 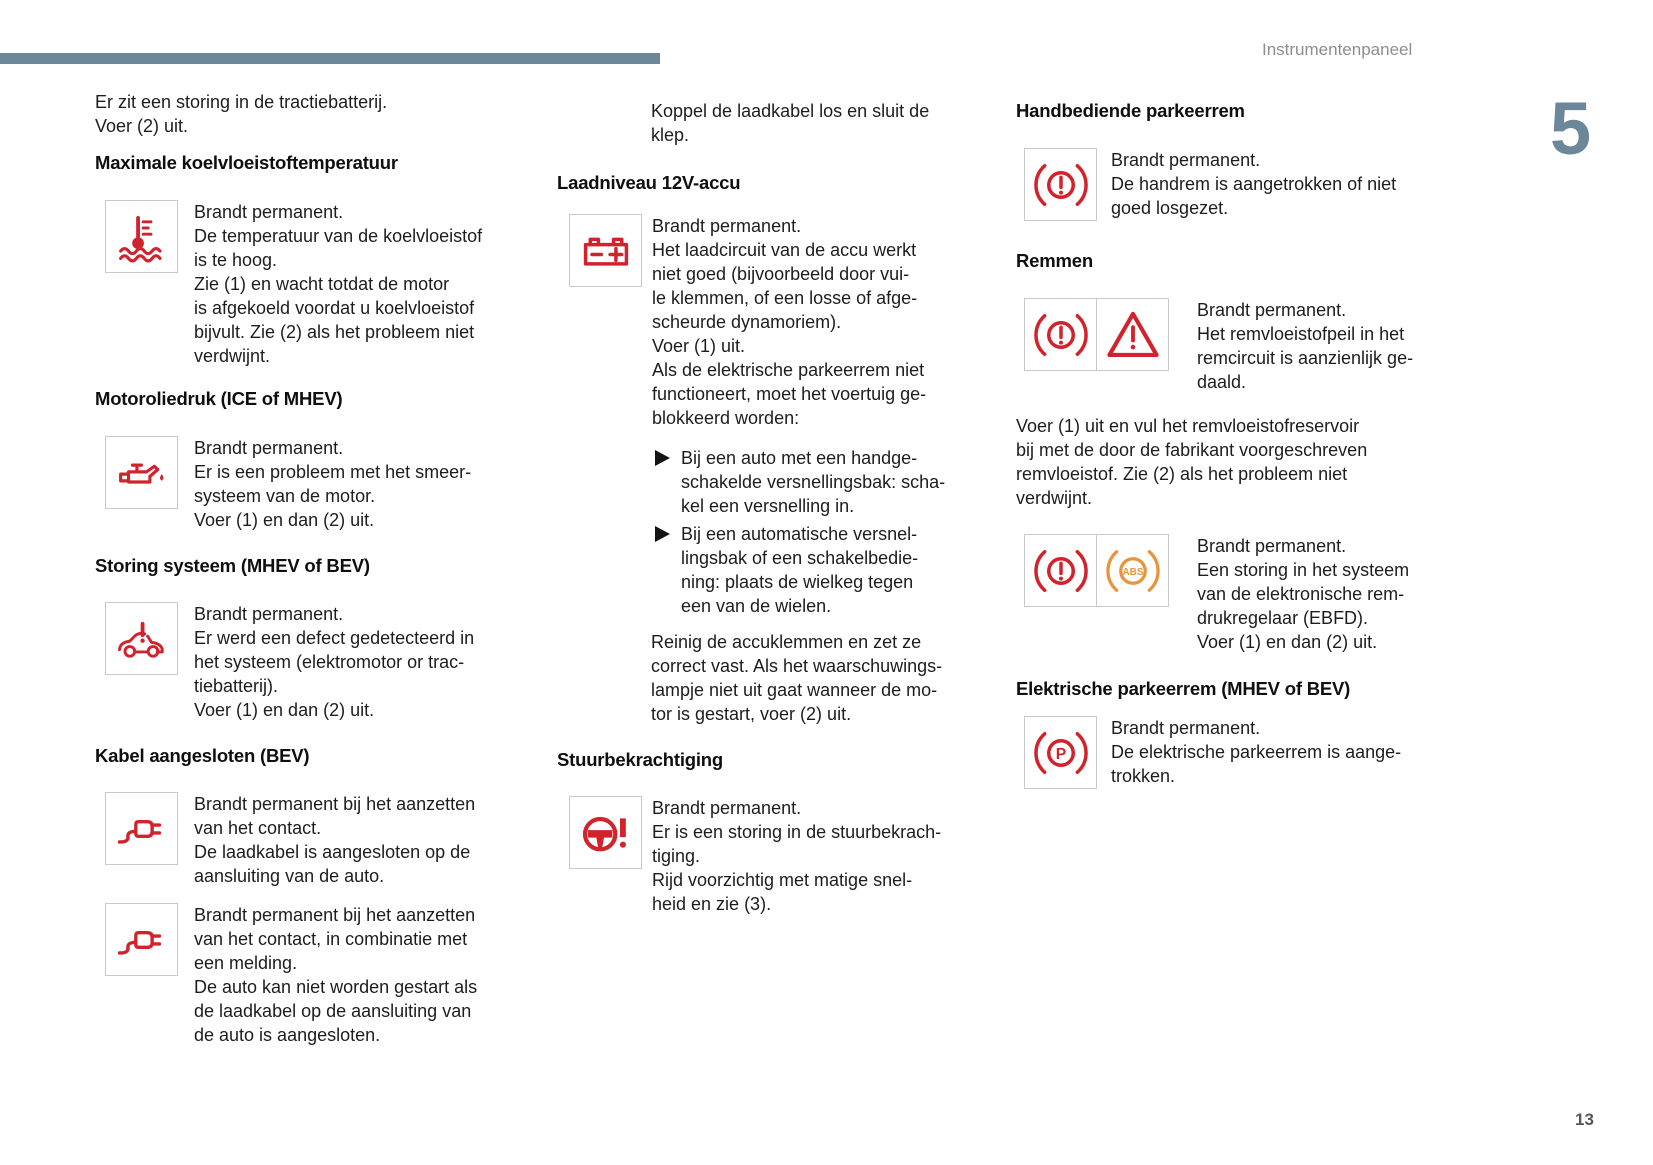 I want to click on text-line: systeem van de motor., so click(x=285, y=496).